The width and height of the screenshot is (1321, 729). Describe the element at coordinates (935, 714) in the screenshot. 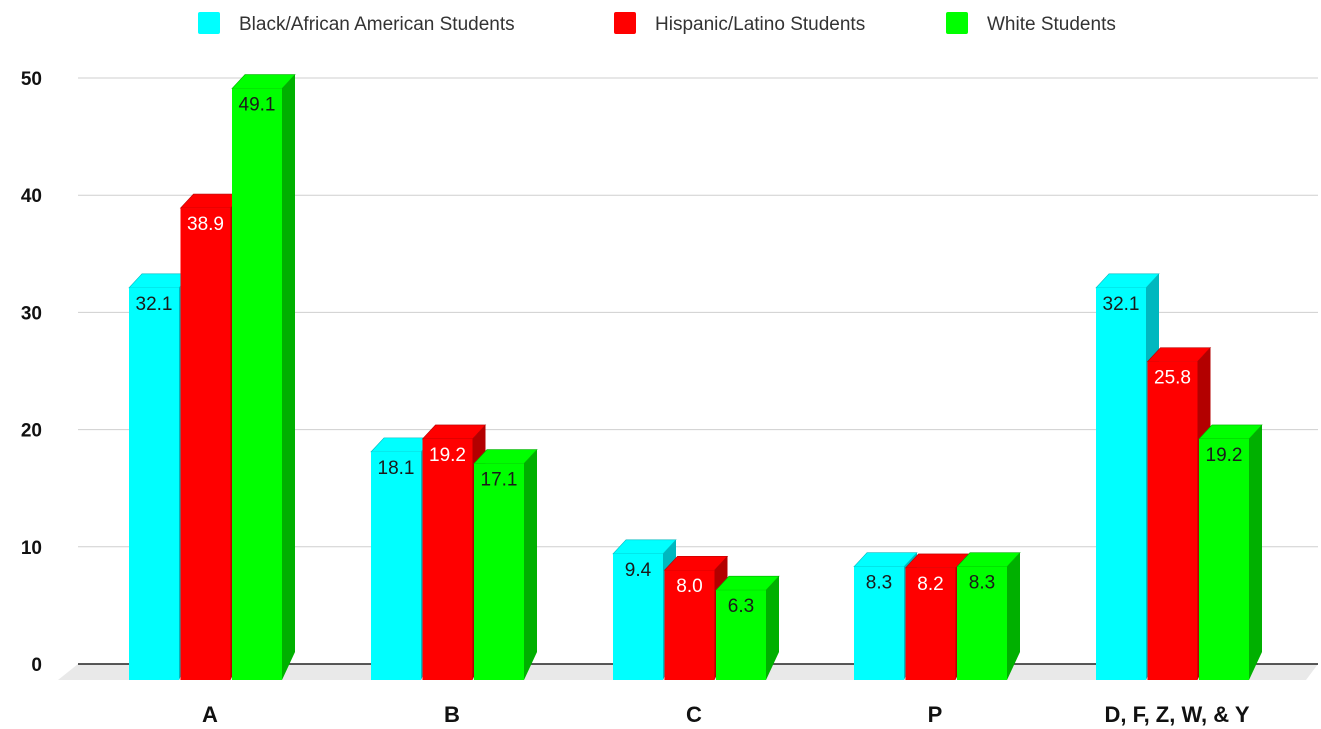

I see `x-tick-label: P` at that location.